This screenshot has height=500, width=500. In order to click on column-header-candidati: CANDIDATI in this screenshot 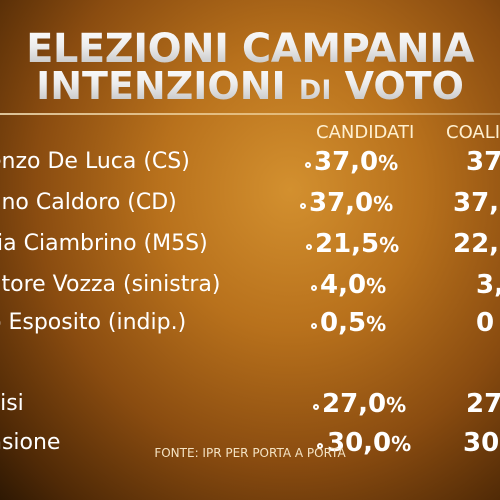, I will do `click(365, 132)`.